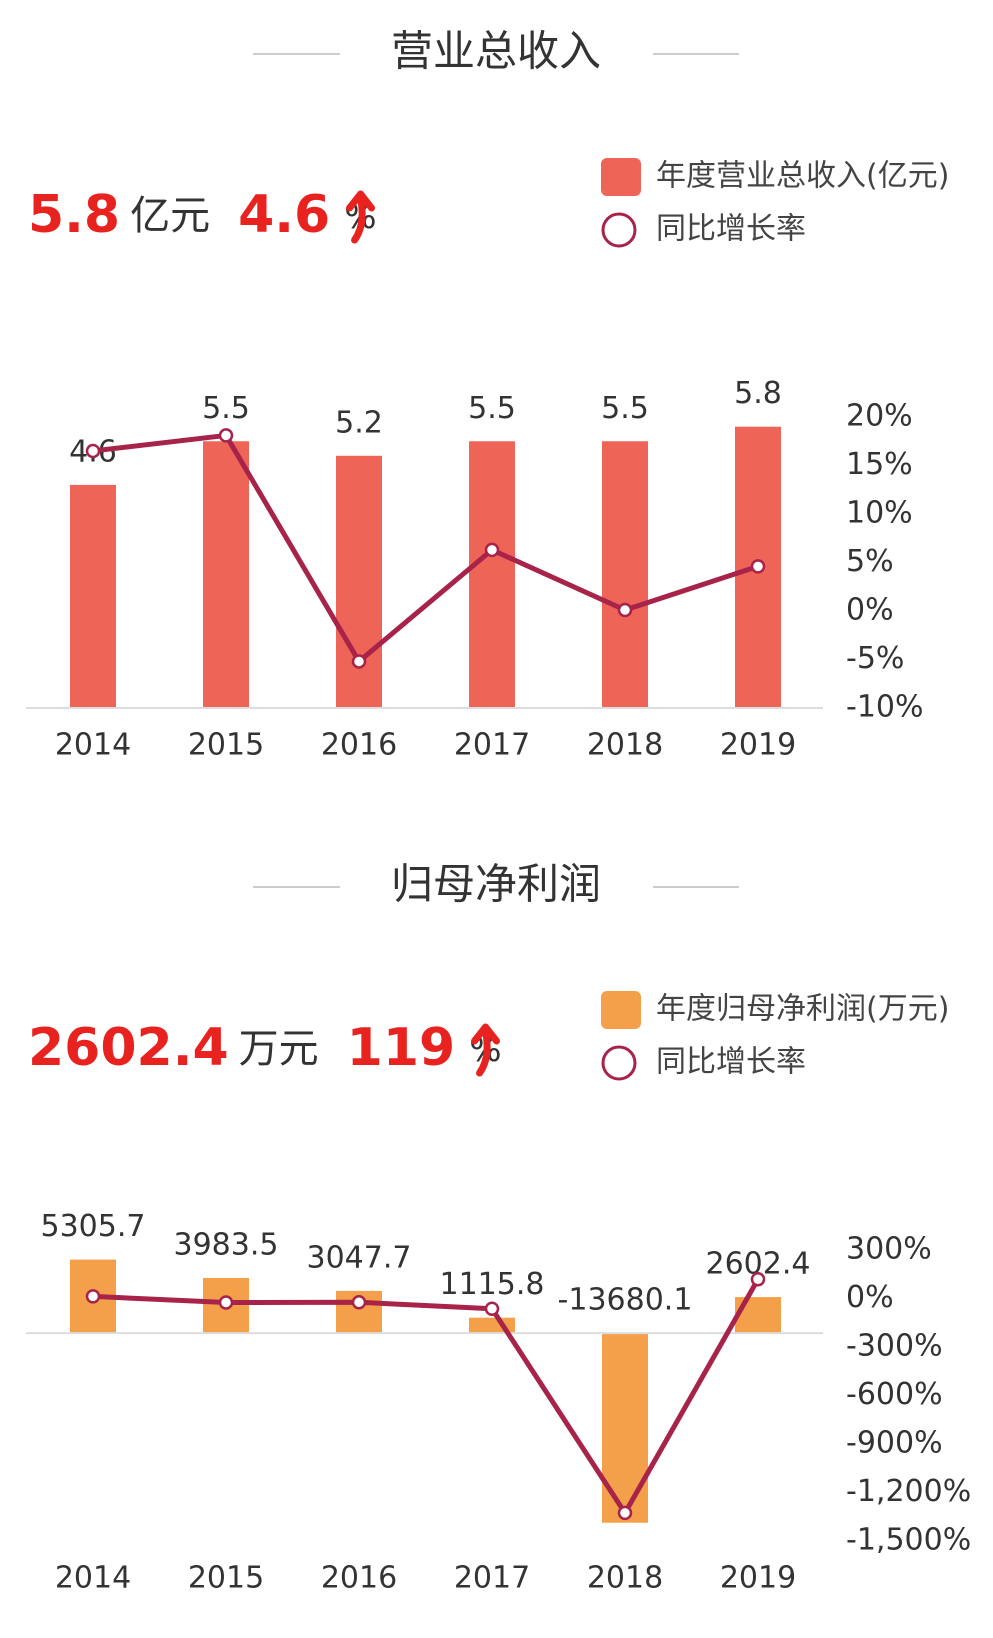 This screenshot has height=1638, width=993. Describe the element at coordinates (359, 1257) in the screenshot. I see `data-label: 3047.7` at that location.